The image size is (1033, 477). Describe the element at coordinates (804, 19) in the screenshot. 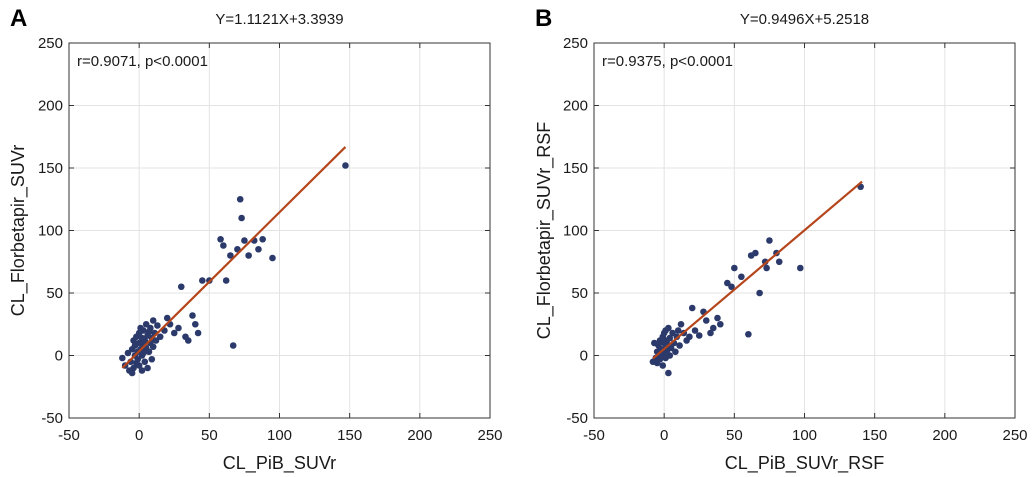

I see `chart-title: Y=0.9496X+5.2518` at that location.